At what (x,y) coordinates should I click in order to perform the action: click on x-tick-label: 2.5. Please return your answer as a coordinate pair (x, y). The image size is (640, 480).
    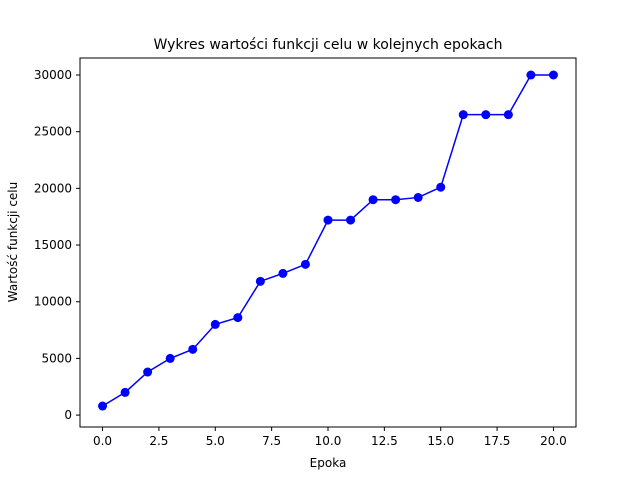
    Looking at the image, I should click on (158, 441).